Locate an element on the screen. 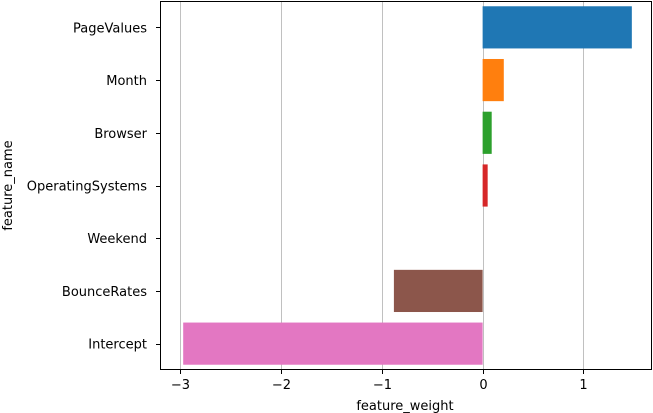 The width and height of the screenshot is (653, 413). x-tick-label: −1 is located at coordinates (382, 385).